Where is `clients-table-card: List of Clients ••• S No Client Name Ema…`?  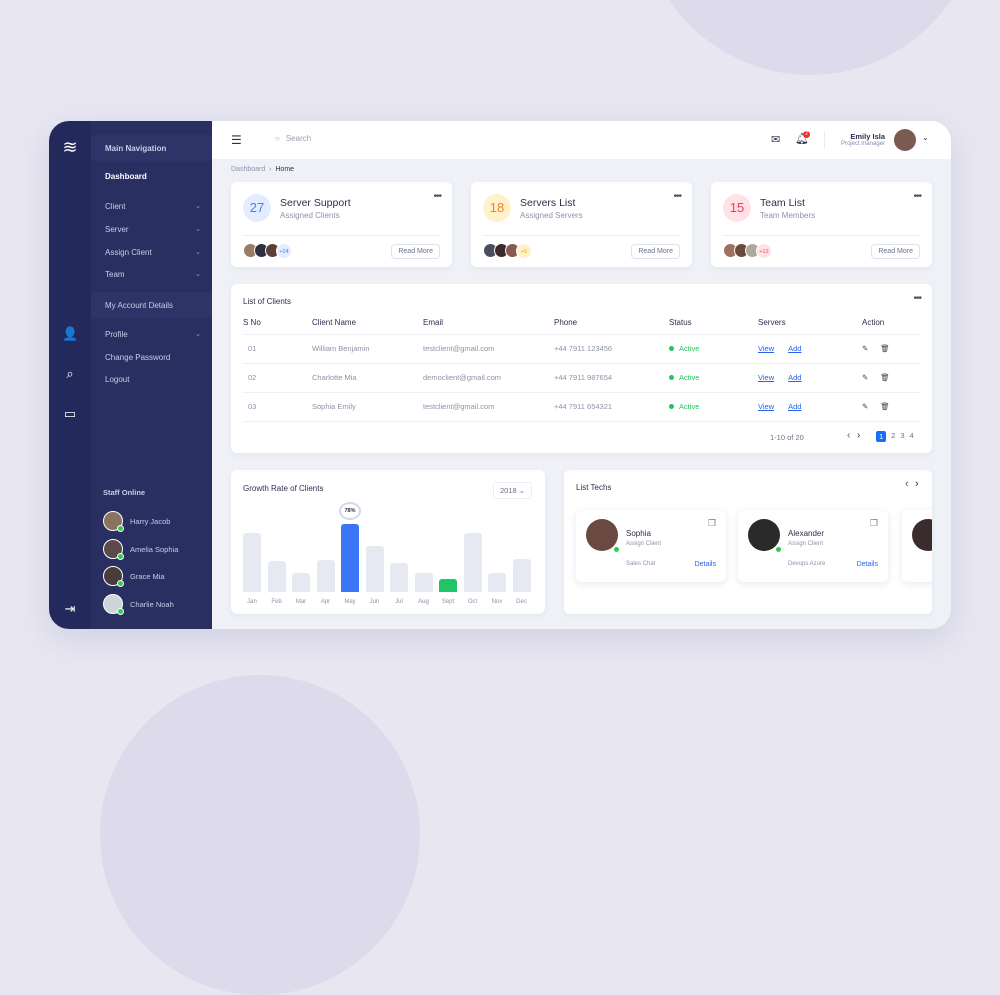
clients-table-card: List of Clients ••• S No Client Name Ema… is located at coordinates (581, 368).